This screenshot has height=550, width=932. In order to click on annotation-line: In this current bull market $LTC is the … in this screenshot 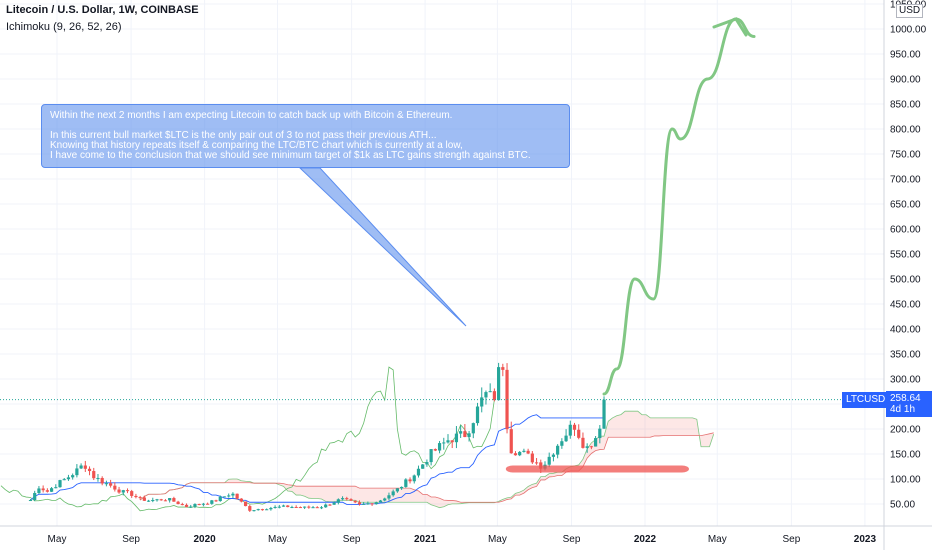, I will do `click(243, 135)`.